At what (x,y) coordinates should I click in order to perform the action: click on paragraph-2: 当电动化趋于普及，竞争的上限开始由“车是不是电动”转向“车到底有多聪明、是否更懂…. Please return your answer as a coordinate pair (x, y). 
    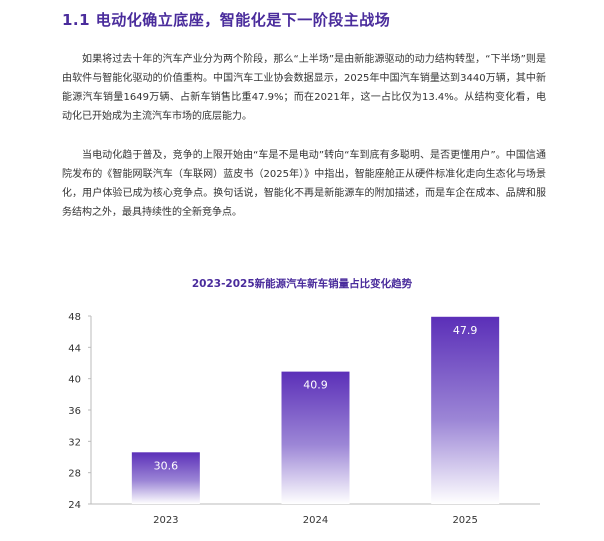
    Looking at the image, I should click on (304, 184).